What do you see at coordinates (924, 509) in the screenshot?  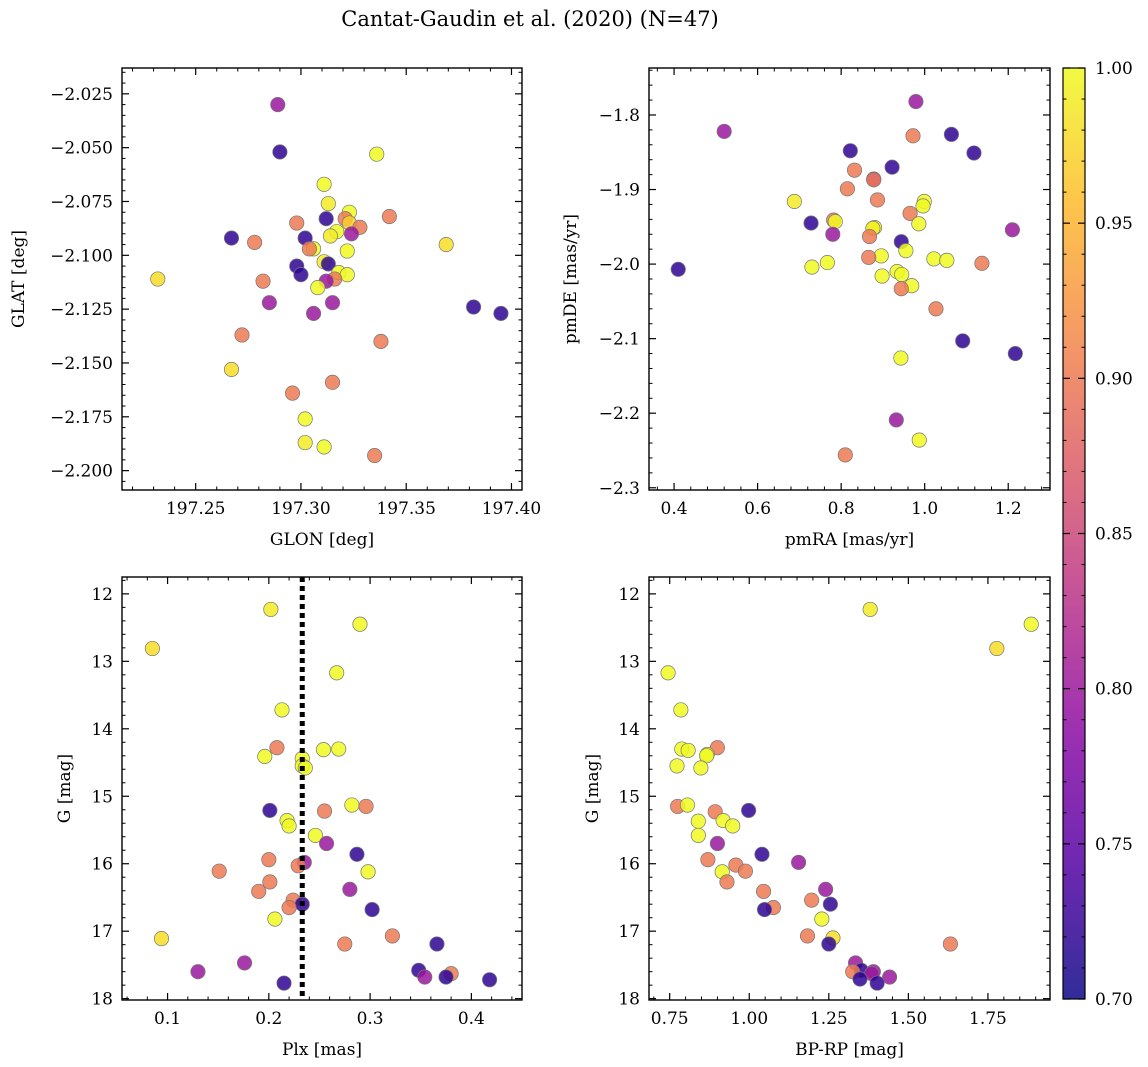 I see `xtick-label: 1.0` at bounding box center [924, 509].